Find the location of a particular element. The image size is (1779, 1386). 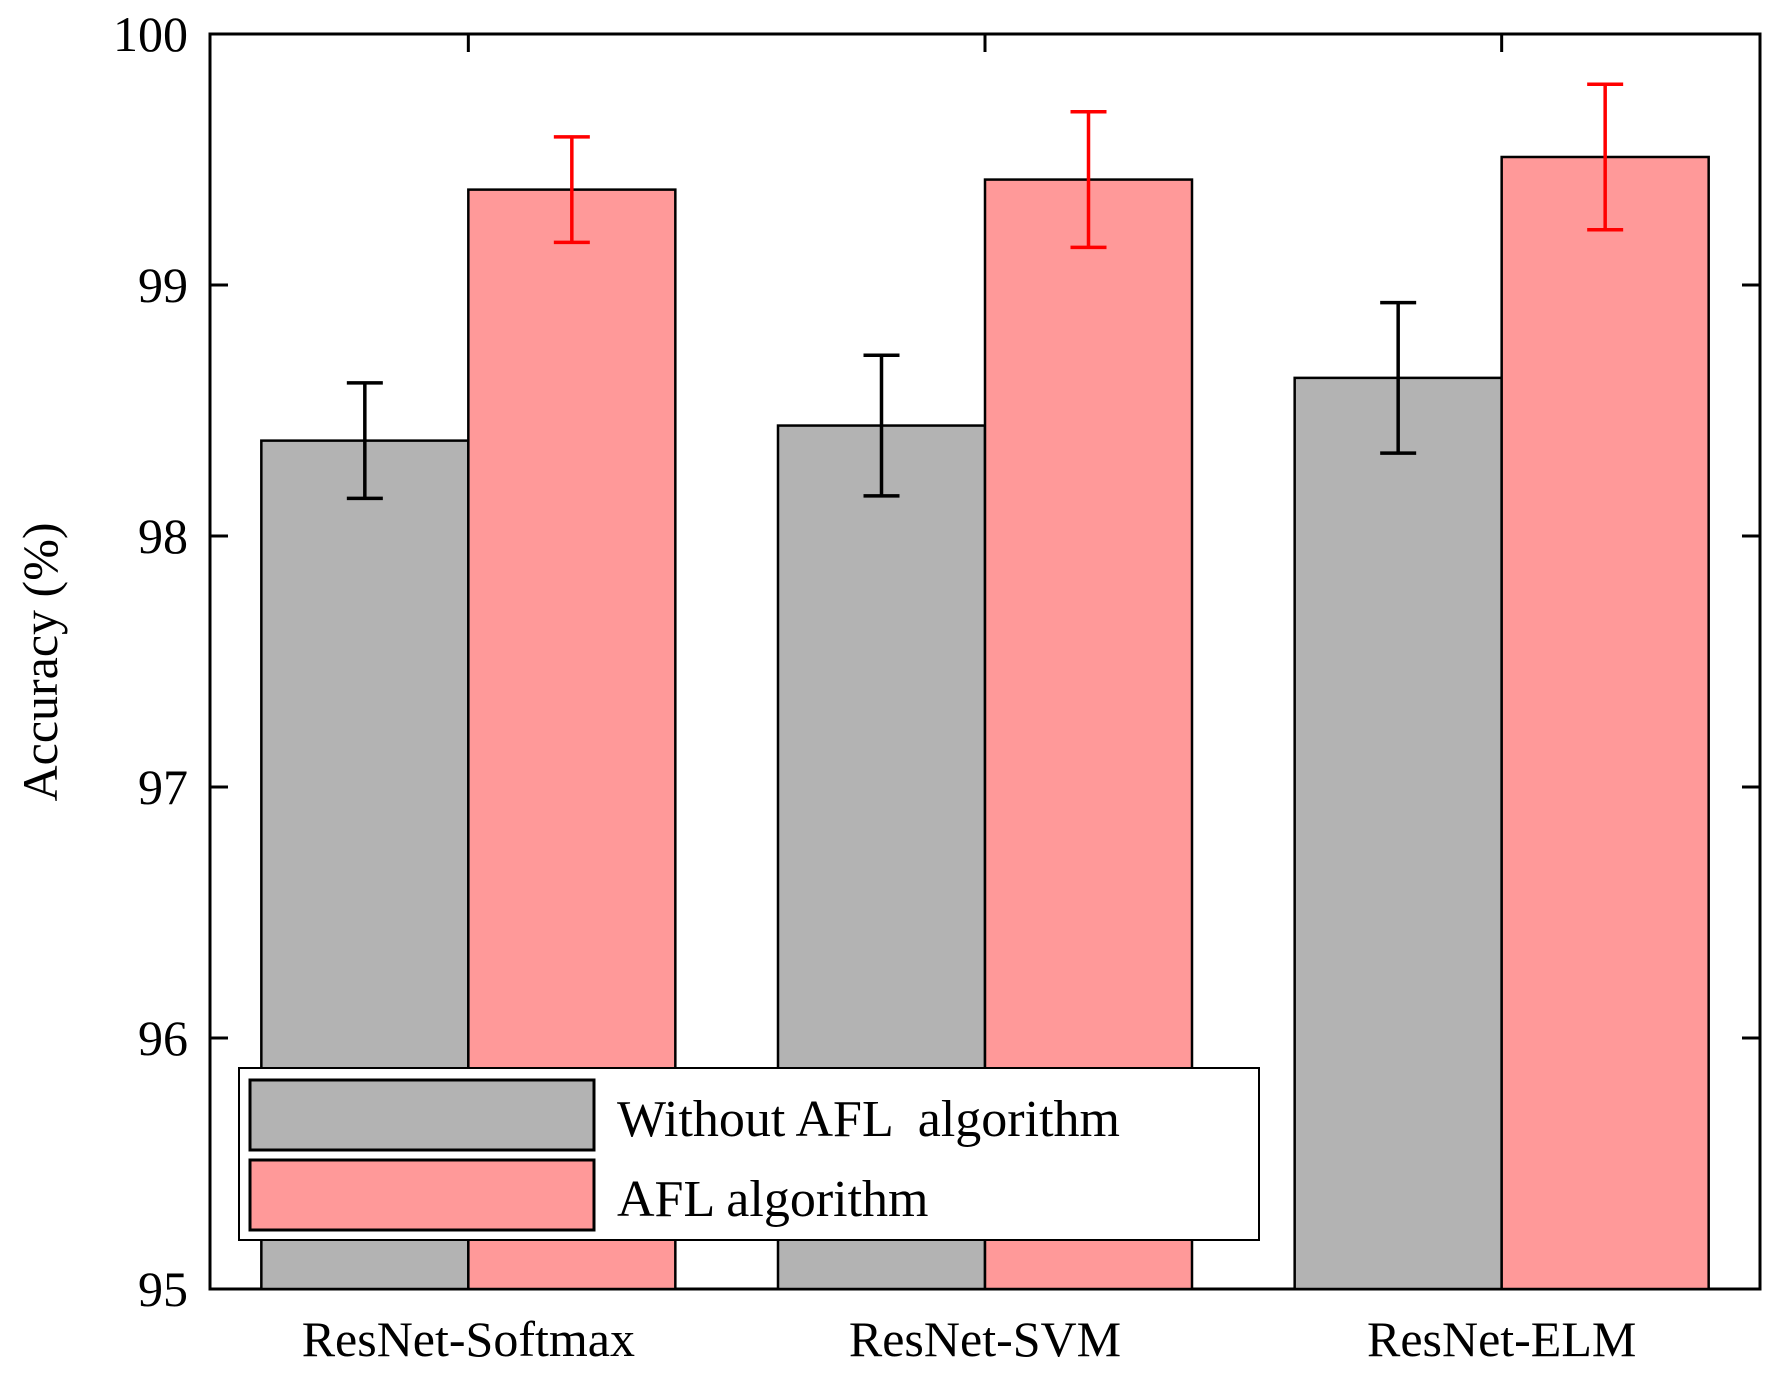

legend-swatch-afl is located at coordinates (422, 1195).